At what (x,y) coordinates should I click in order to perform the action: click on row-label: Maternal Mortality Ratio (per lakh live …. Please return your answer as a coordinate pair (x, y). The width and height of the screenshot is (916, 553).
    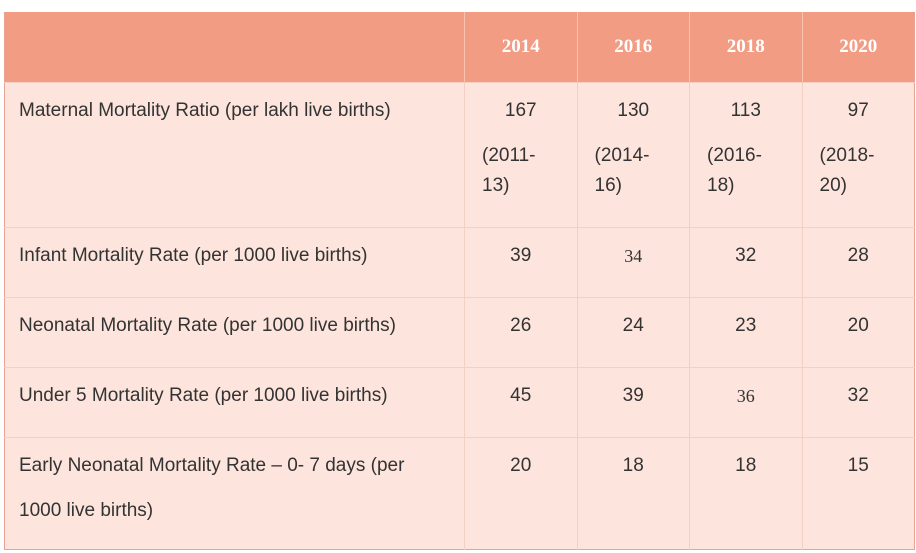
    Looking at the image, I should click on (234, 154).